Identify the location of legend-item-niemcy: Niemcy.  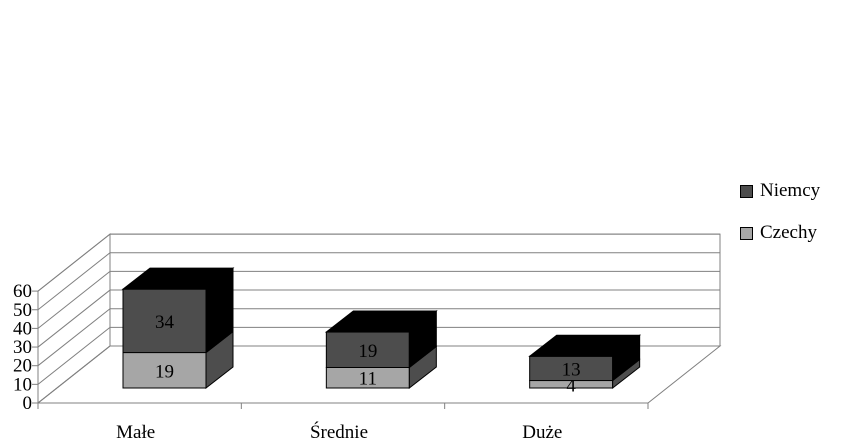
(792, 191).